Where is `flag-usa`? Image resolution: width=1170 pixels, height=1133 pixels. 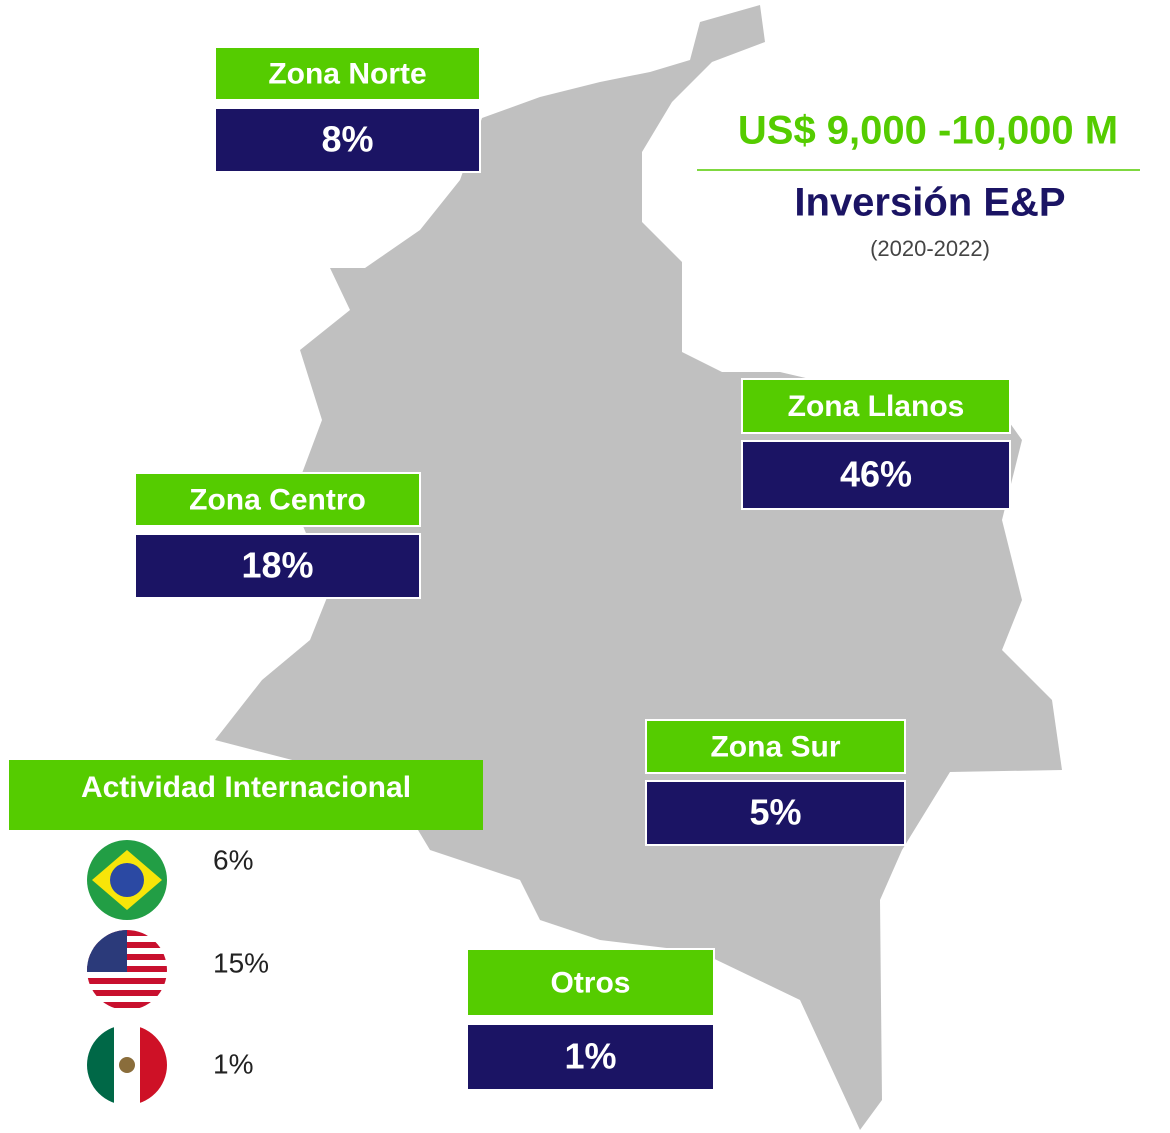 flag-usa is located at coordinates (127, 970).